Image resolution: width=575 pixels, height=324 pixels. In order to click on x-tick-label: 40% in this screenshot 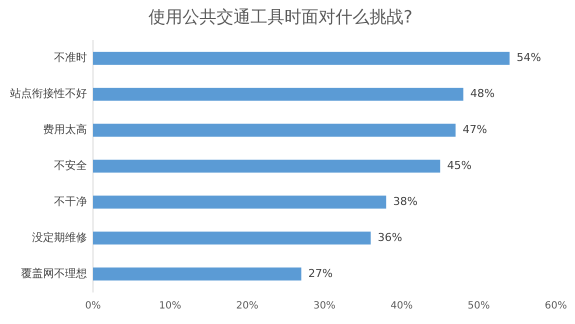, I will do `click(401, 306)`.